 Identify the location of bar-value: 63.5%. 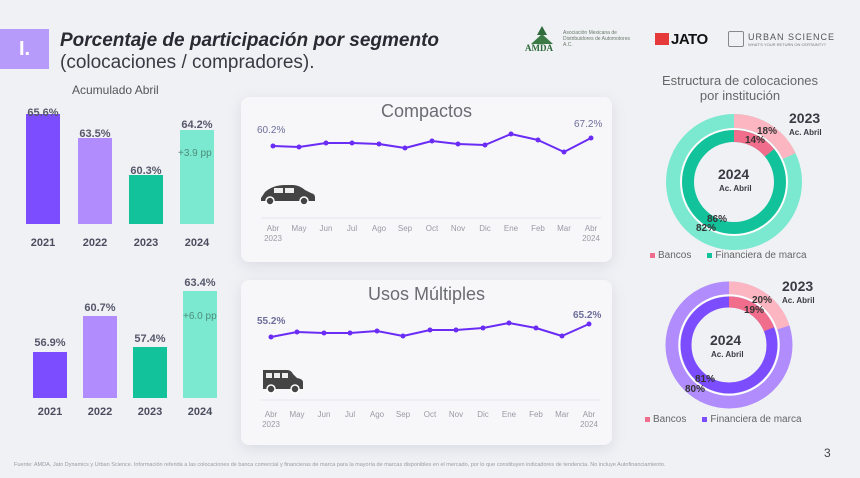
(95, 134).